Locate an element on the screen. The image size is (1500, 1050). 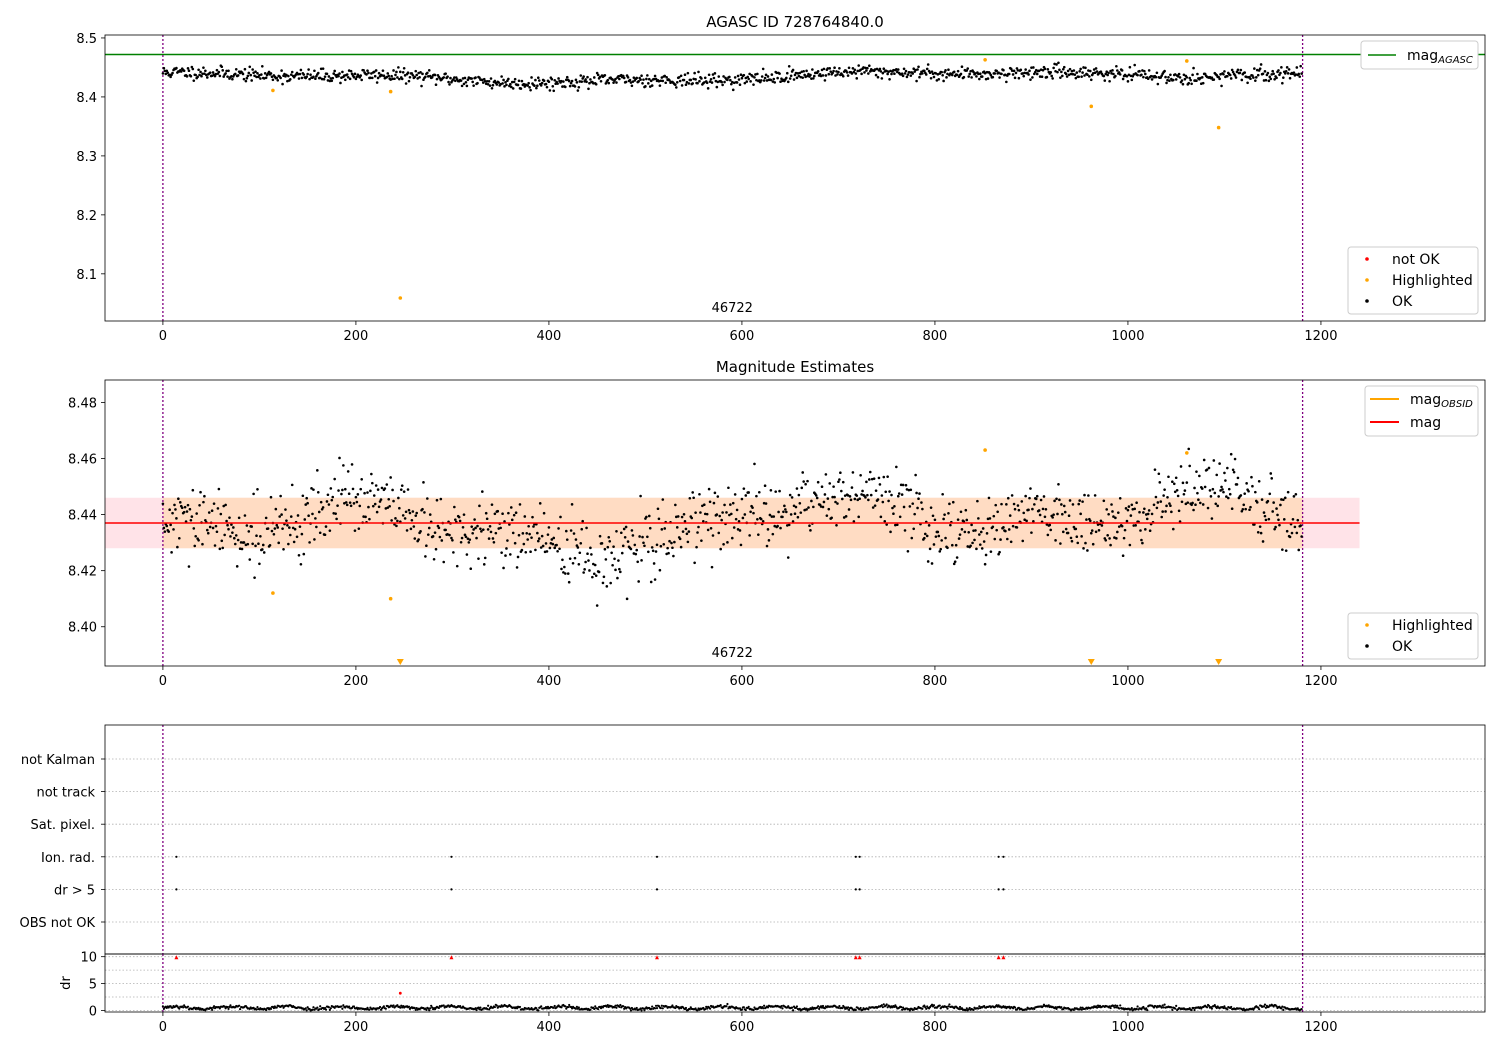
legend-marker is located at coordinates (1367, 625).